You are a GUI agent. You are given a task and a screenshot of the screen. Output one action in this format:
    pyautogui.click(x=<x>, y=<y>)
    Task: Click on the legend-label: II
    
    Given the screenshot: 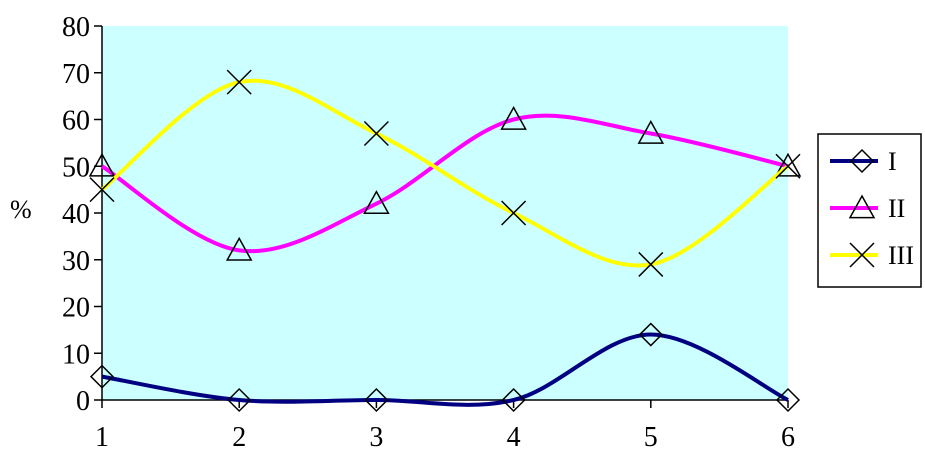 What is the action you would take?
    pyautogui.click(x=896, y=208)
    